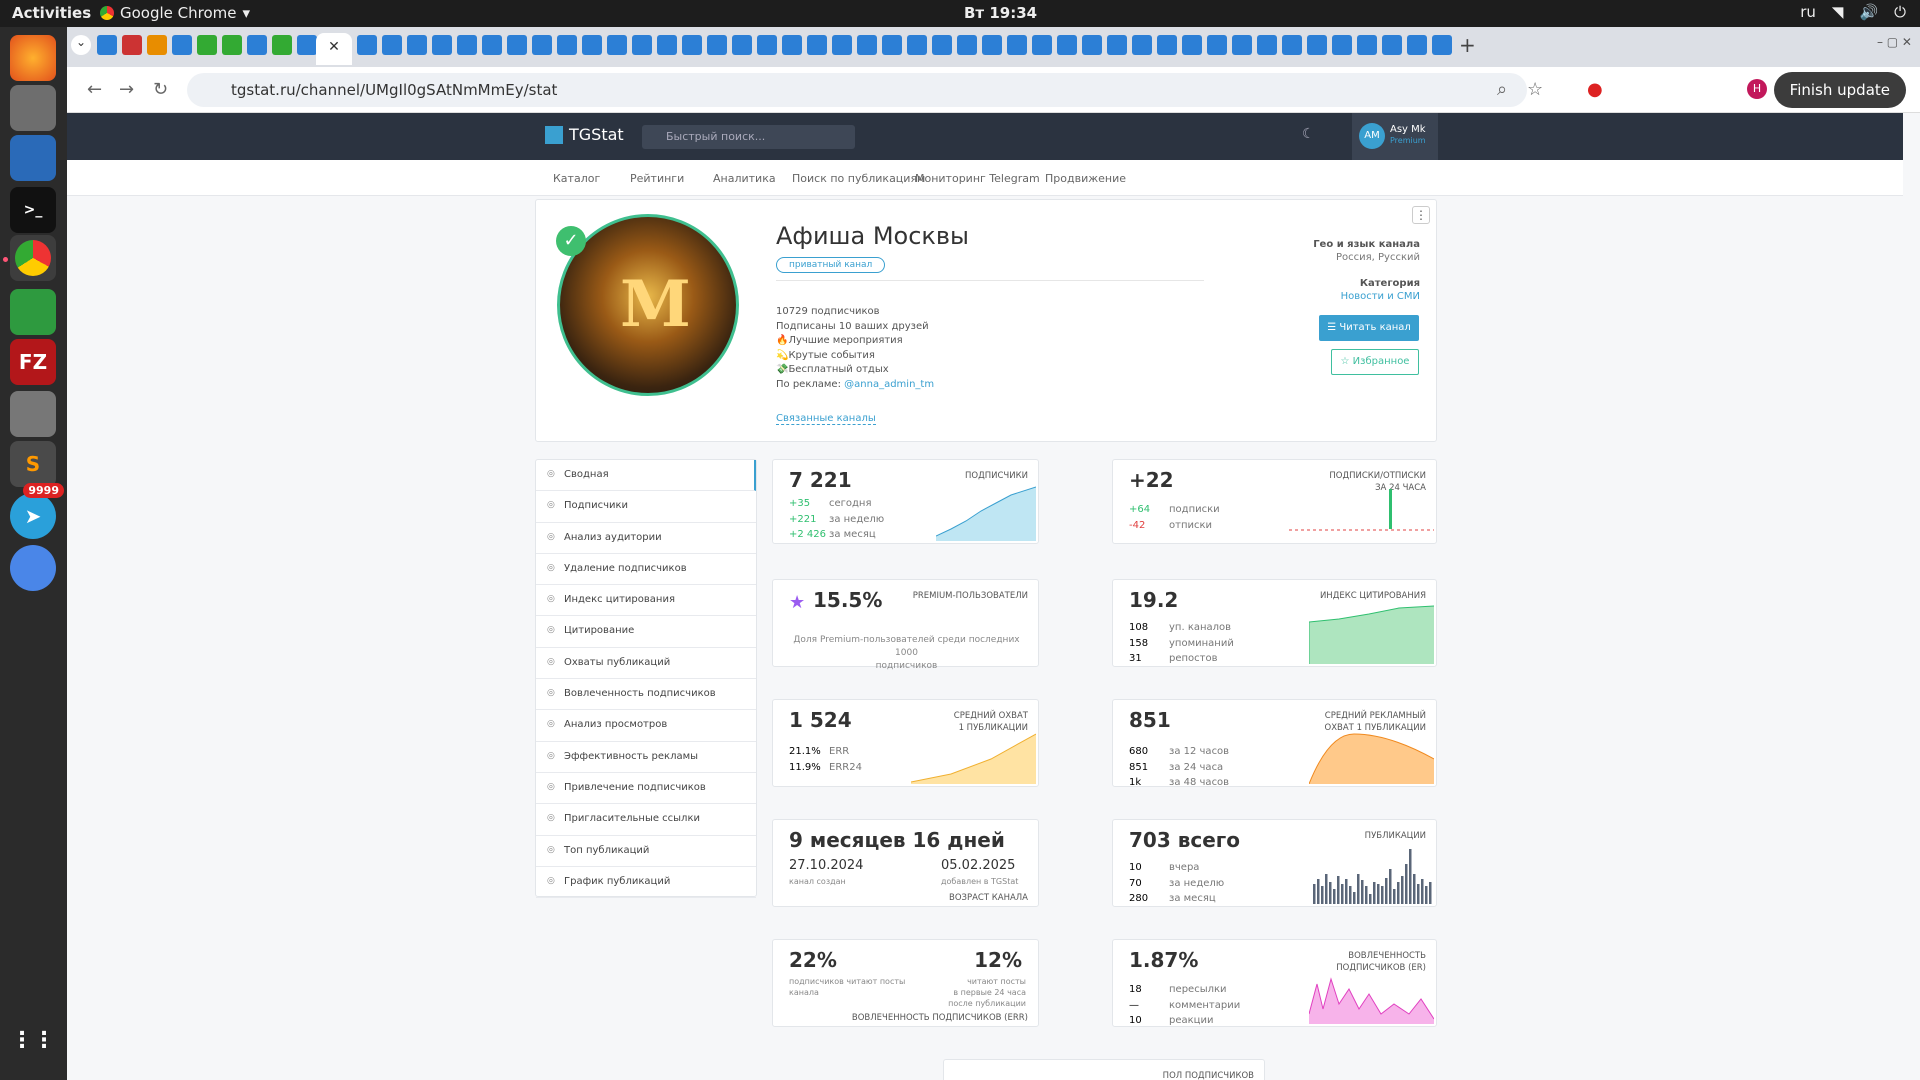  What do you see at coordinates (33, 568) in the screenshot?
I see `chromium-icon` at bounding box center [33, 568].